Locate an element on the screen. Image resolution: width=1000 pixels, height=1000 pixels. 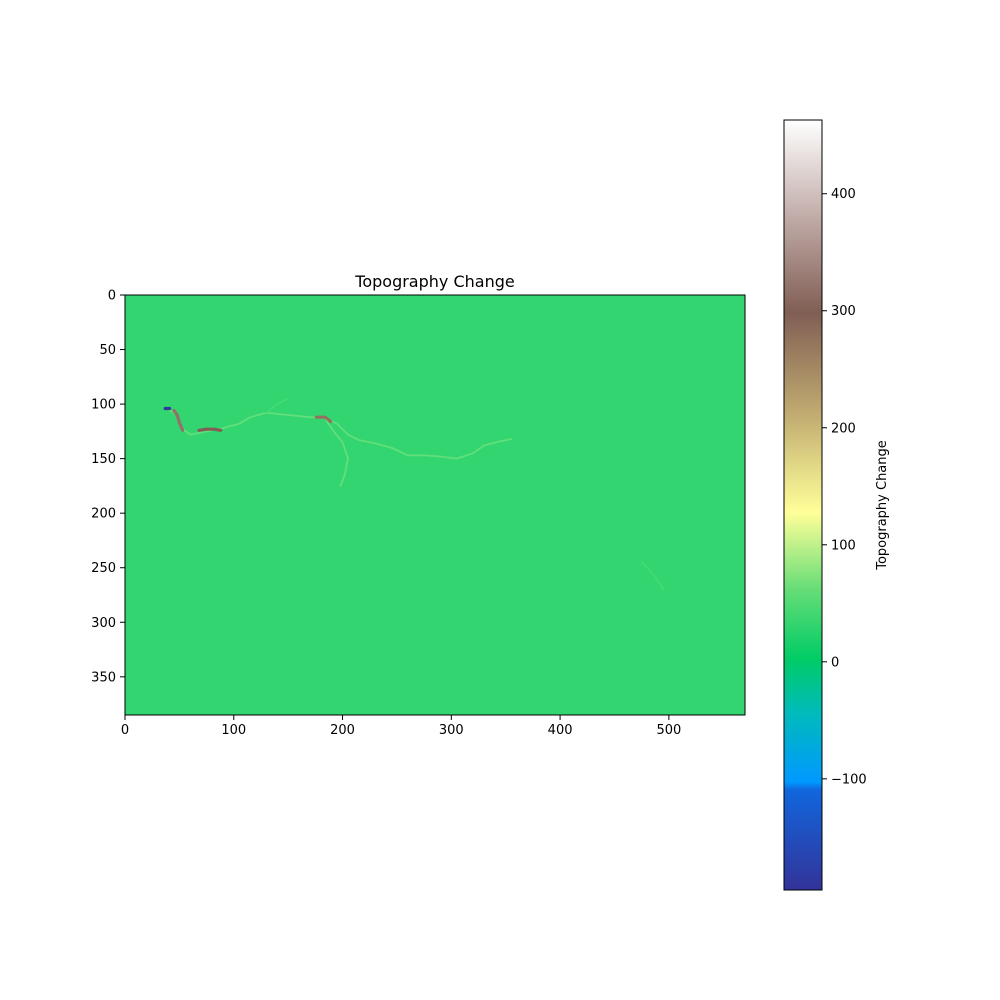
y-tick-label: 150 is located at coordinates (103, 459).